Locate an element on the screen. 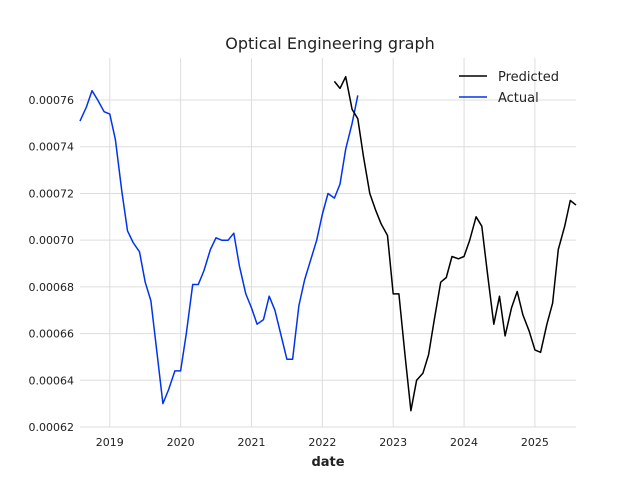  y-tick-label: 0.00062 is located at coordinates (52, 427).